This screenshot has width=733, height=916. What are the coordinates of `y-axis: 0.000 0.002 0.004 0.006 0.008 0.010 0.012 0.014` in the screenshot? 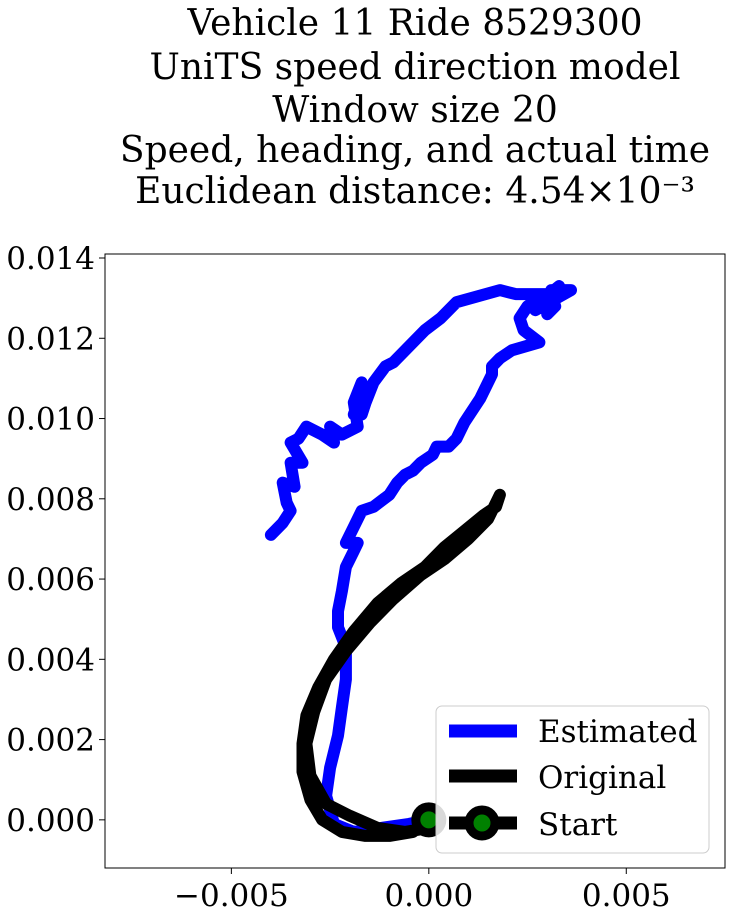 It's located at (55, 540).